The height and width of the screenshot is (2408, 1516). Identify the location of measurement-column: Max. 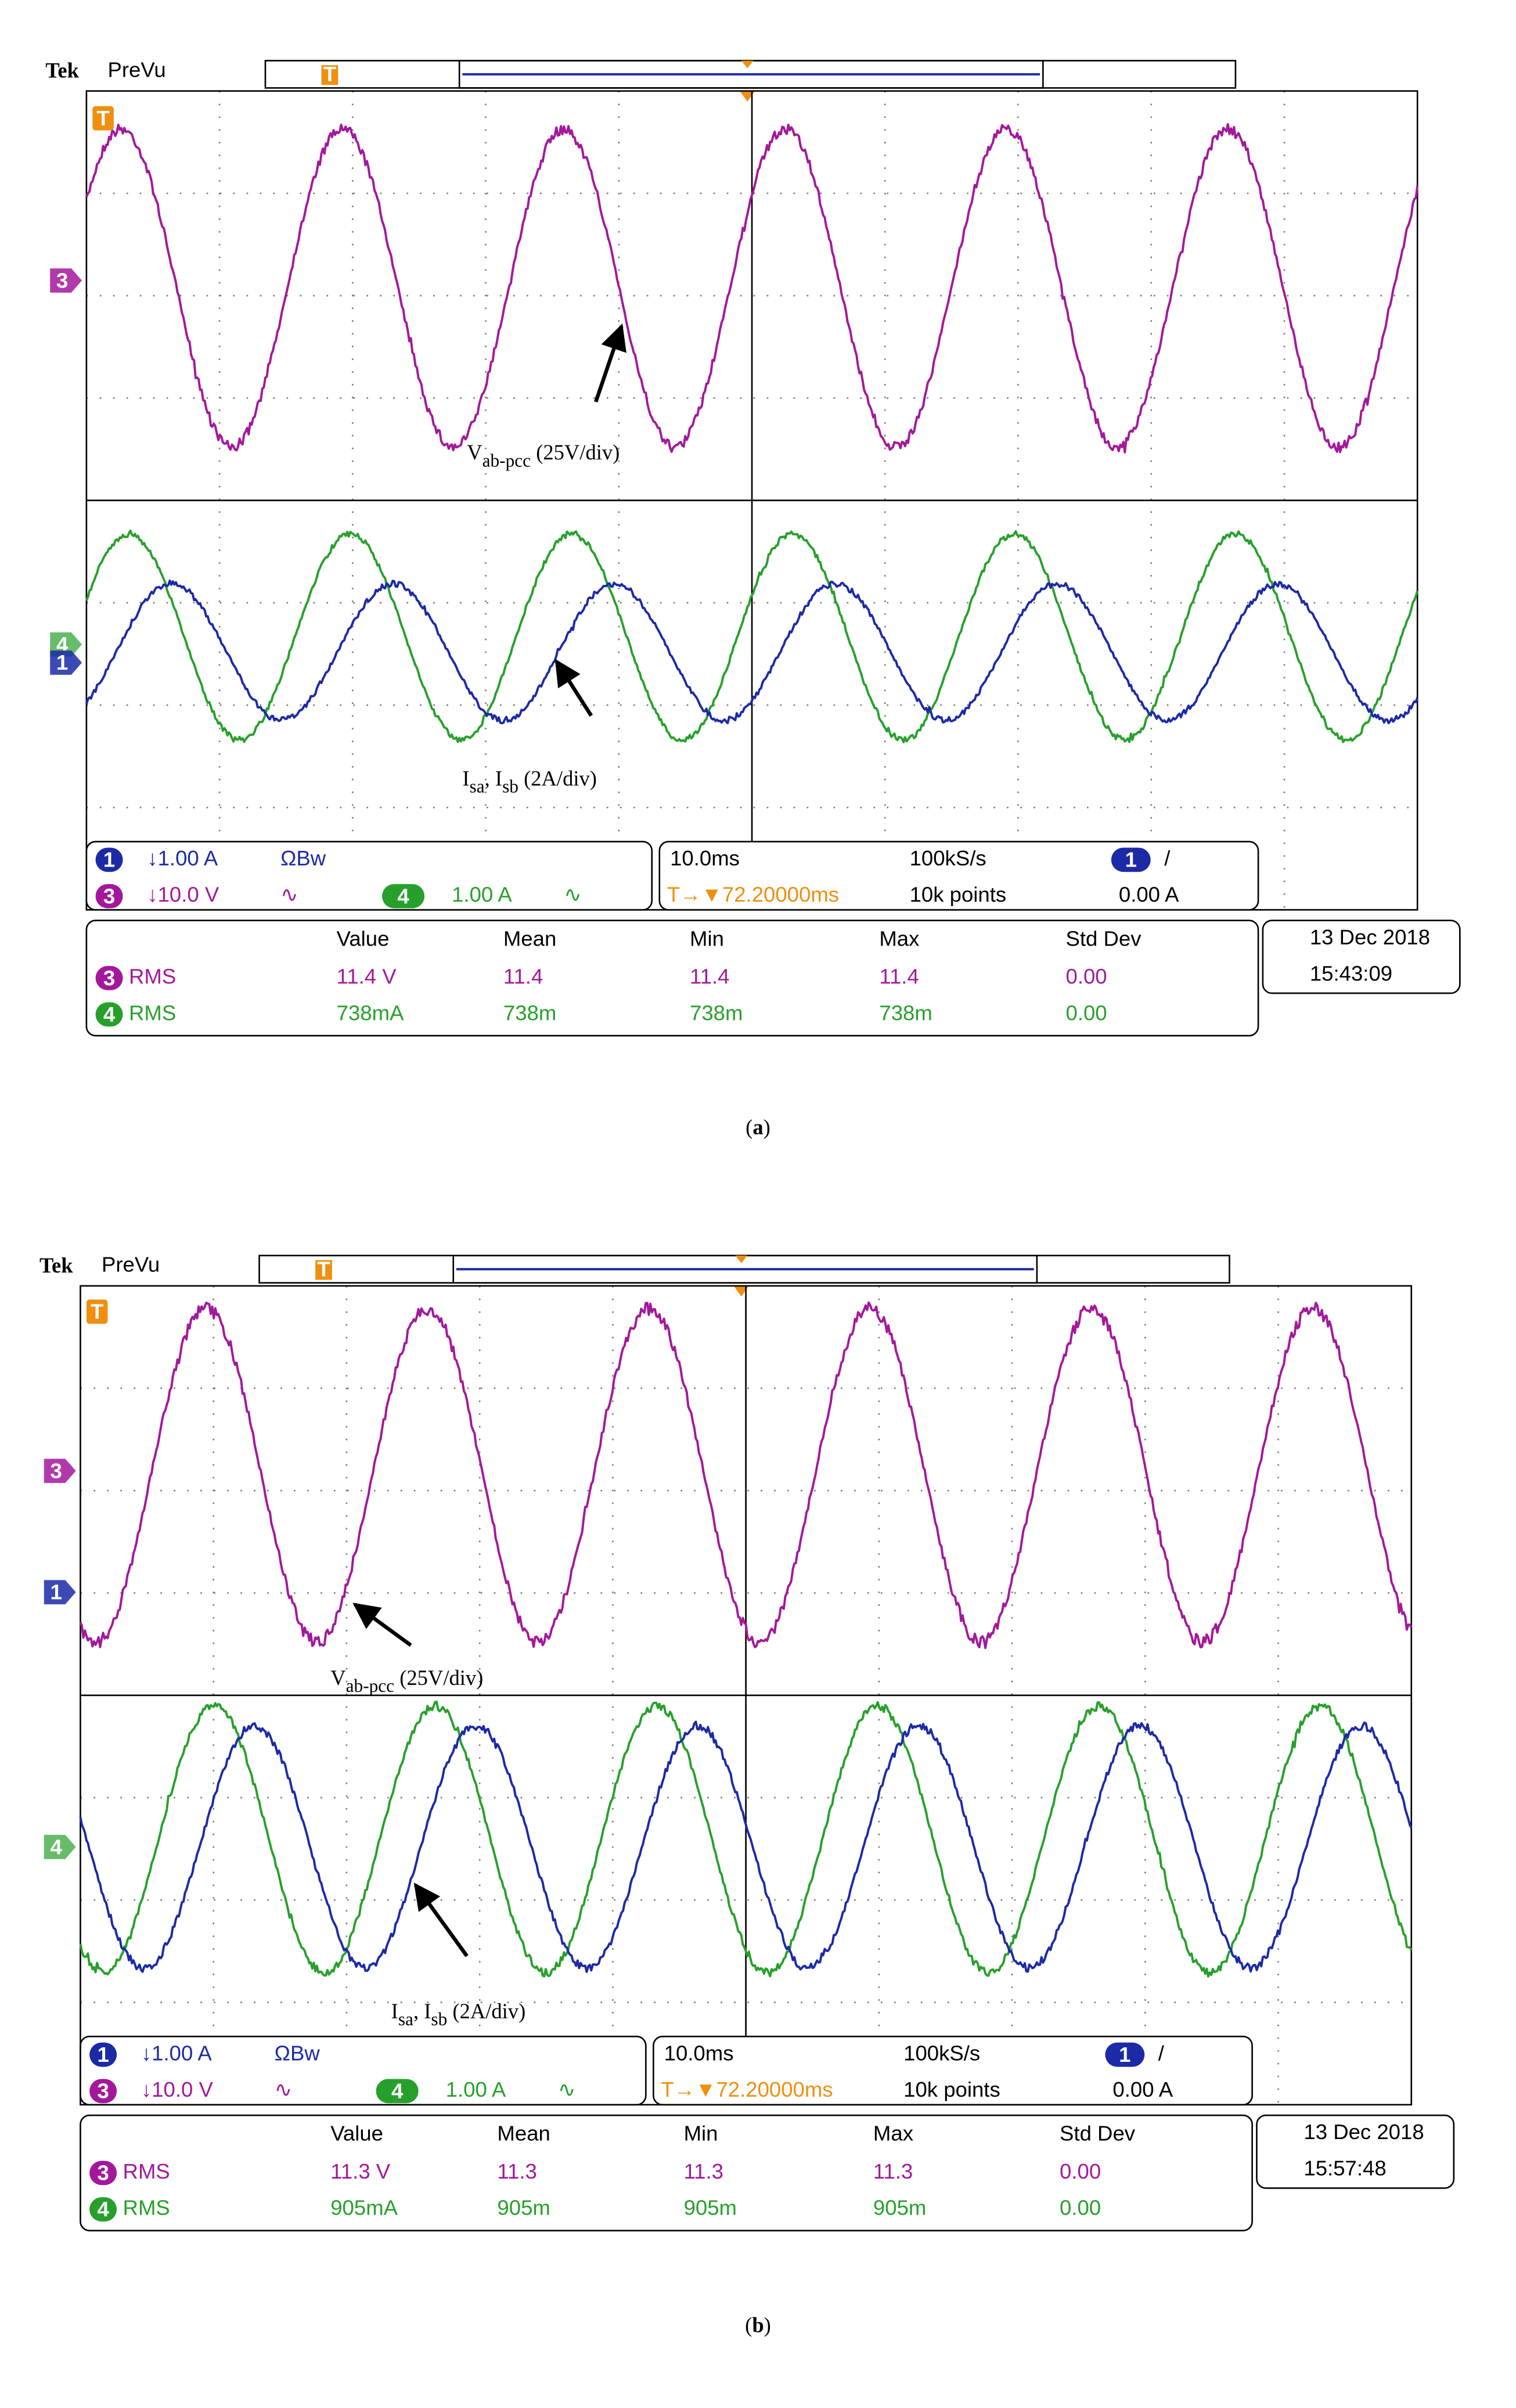
(899, 938).